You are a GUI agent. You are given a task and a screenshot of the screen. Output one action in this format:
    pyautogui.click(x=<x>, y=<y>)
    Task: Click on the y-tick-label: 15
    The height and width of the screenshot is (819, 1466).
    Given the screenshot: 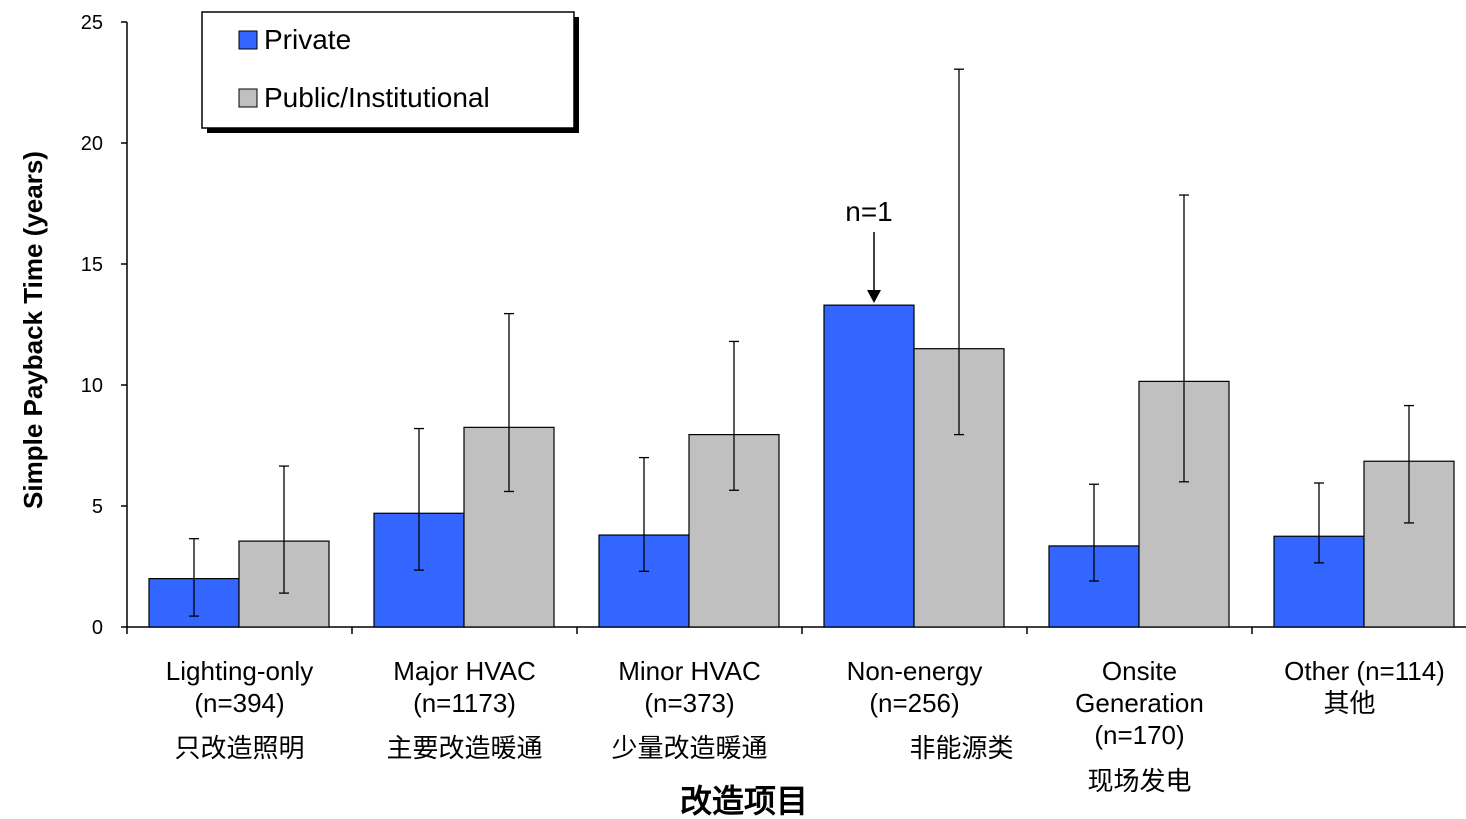 What is the action you would take?
    pyautogui.click(x=92, y=265)
    